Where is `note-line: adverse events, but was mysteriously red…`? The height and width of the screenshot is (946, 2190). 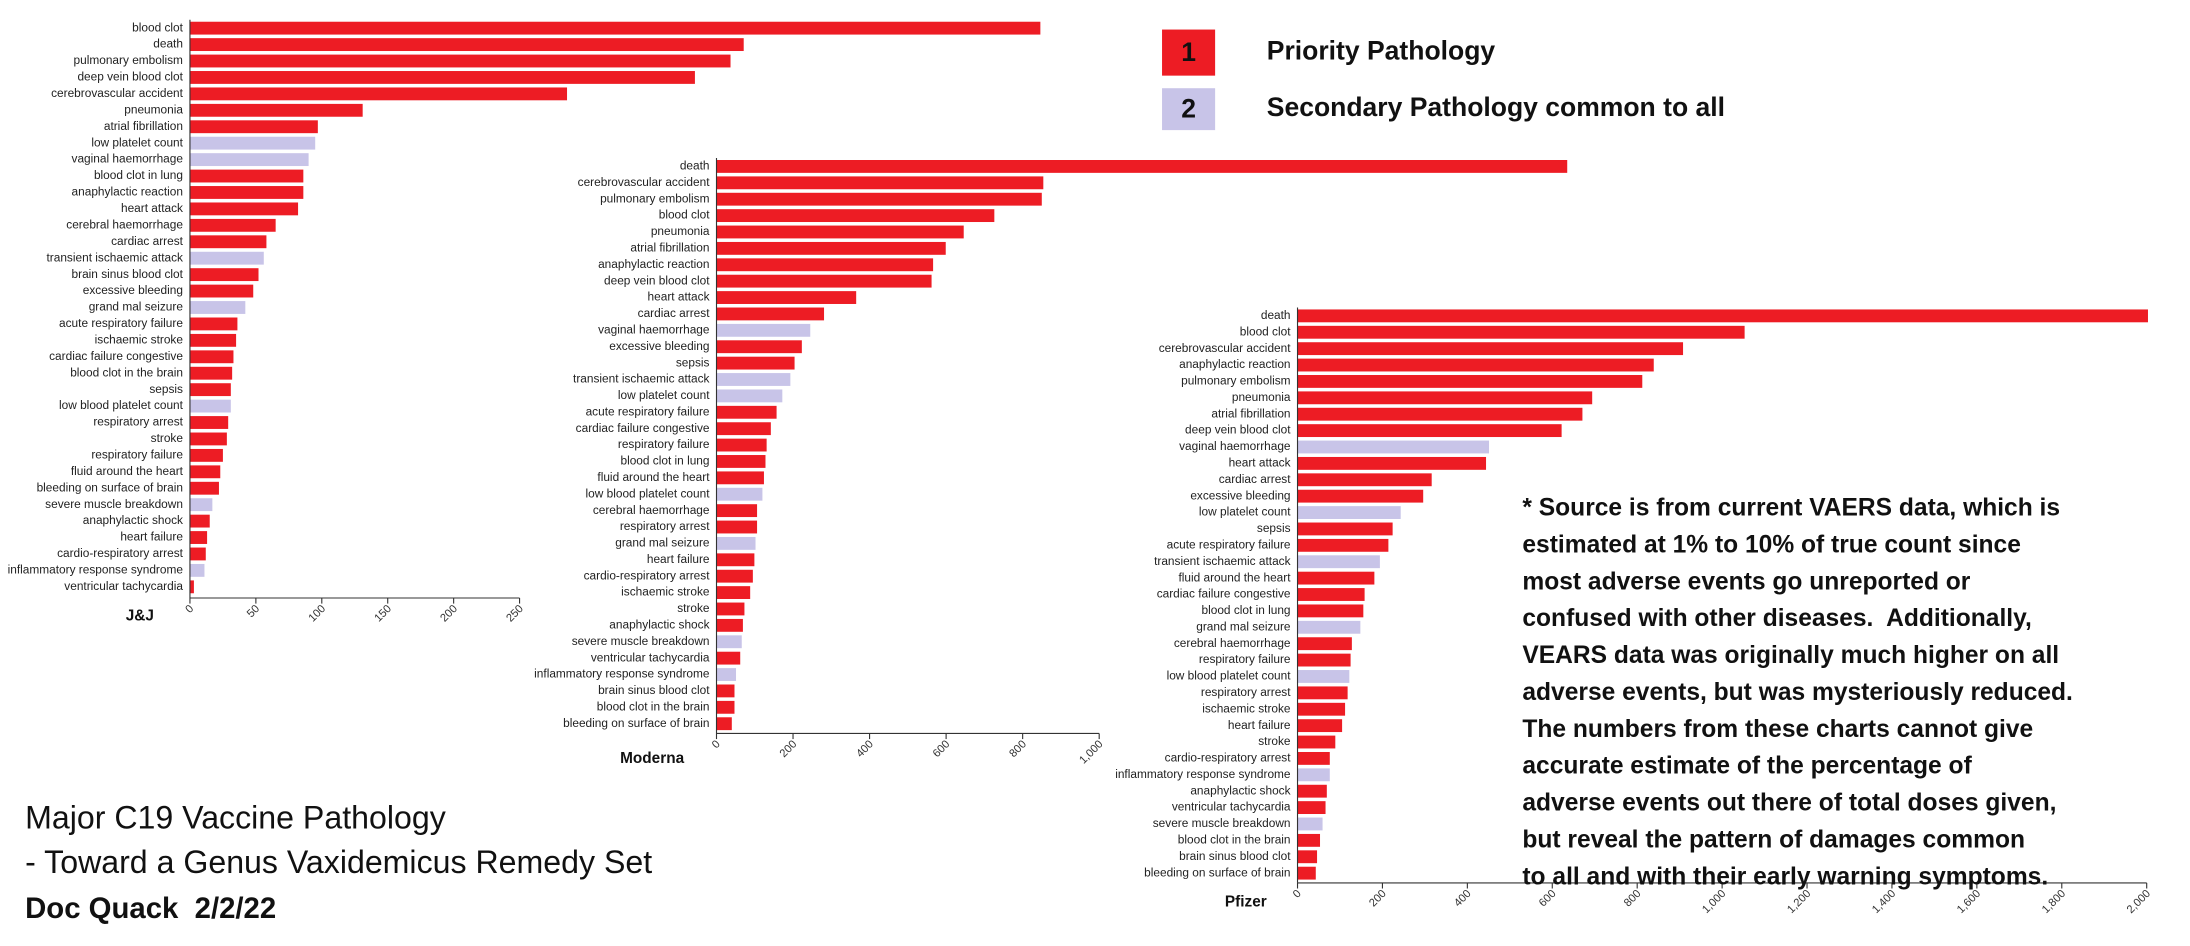 note-line: adverse events, but was mysteriously red… is located at coordinates (1797, 692).